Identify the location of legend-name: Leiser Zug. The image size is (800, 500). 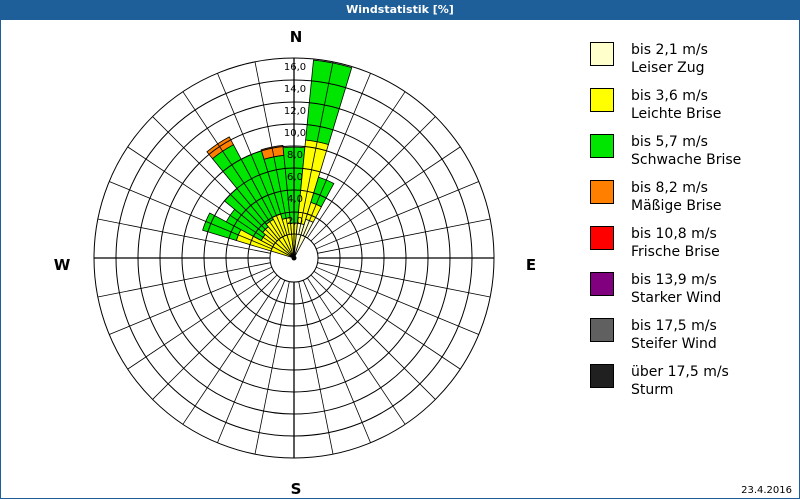
(668, 68).